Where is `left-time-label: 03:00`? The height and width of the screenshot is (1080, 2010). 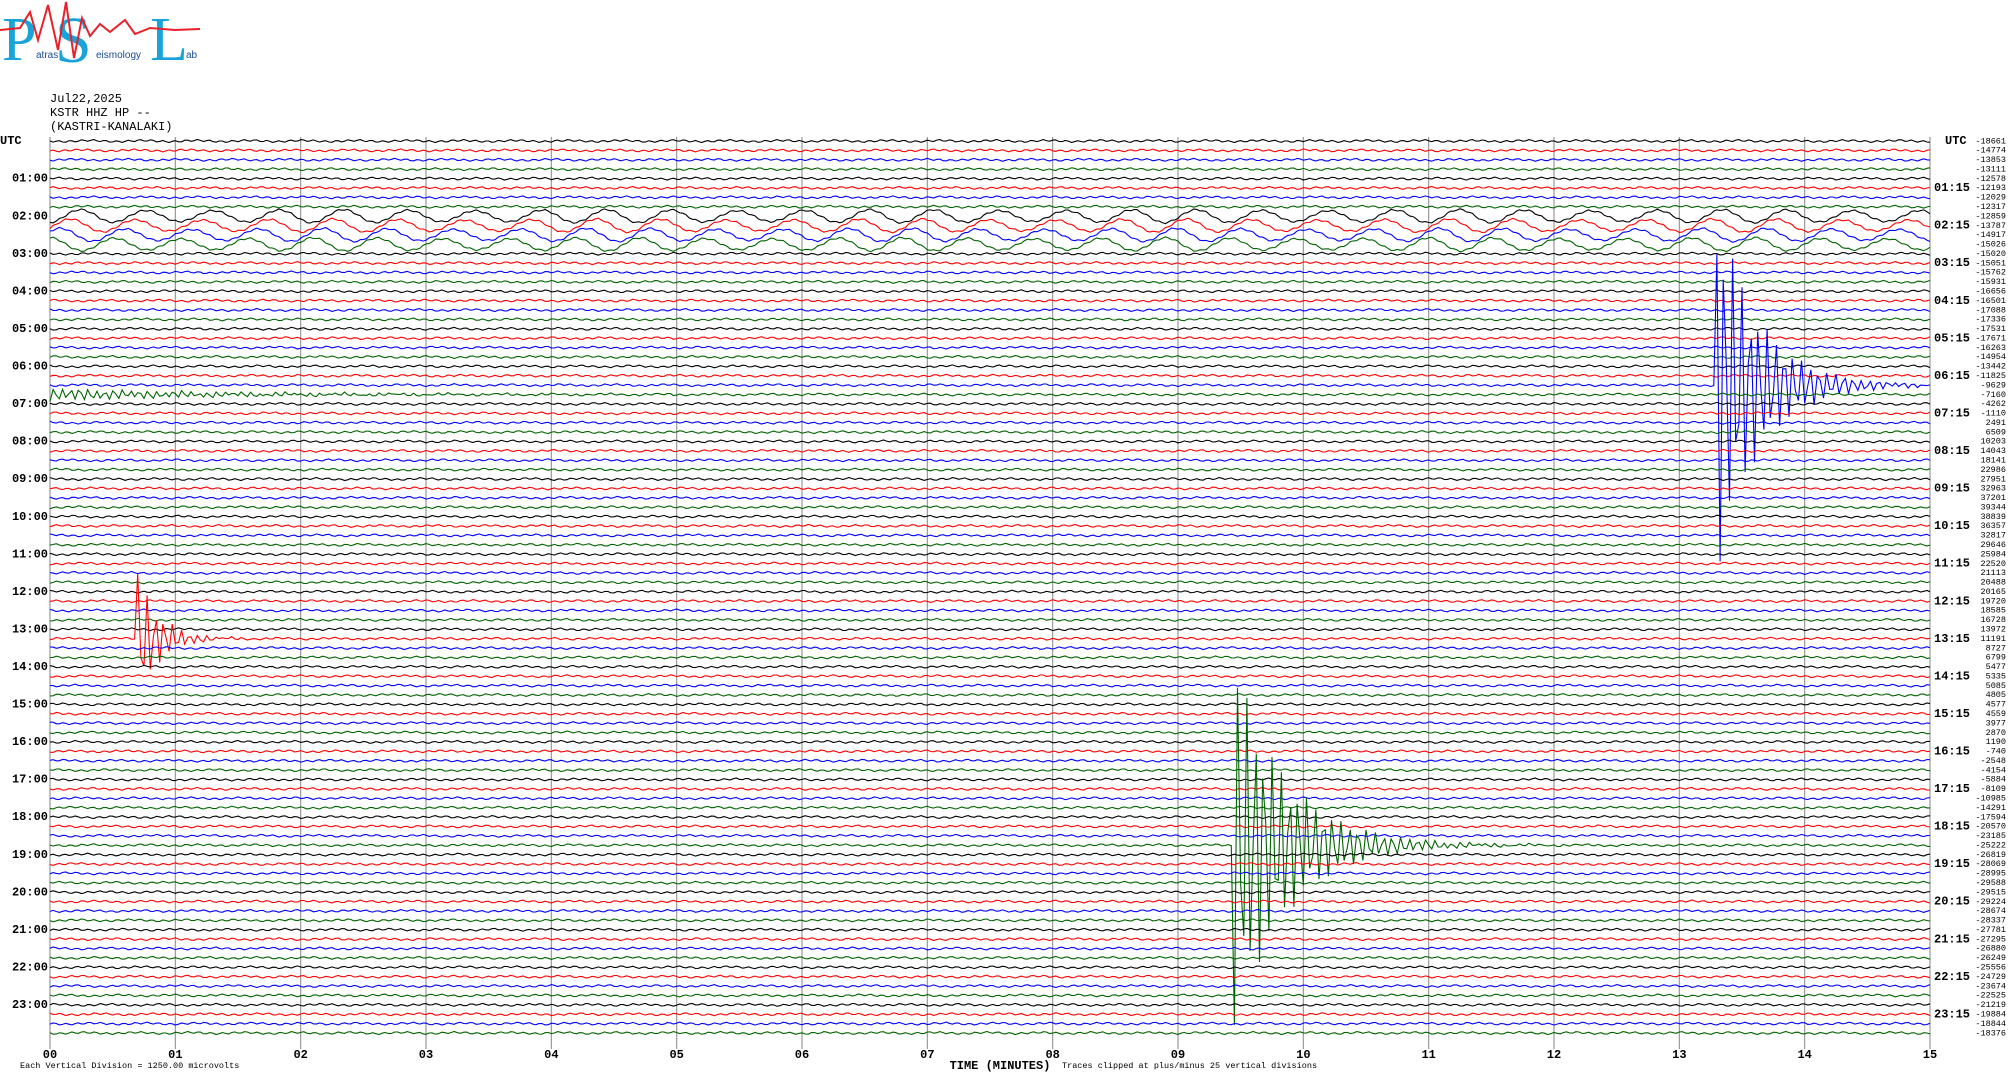
left-time-label: 03:00 is located at coordinates (30, 254).